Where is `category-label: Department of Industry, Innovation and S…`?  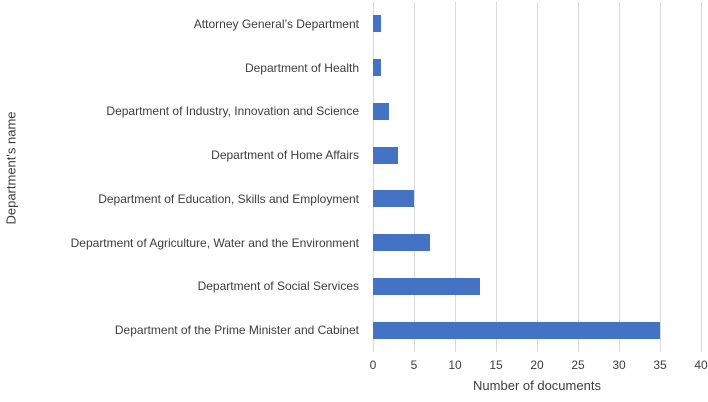
category-label: Department of Industry, Innovation and S… is located at coordinates (232, 111).